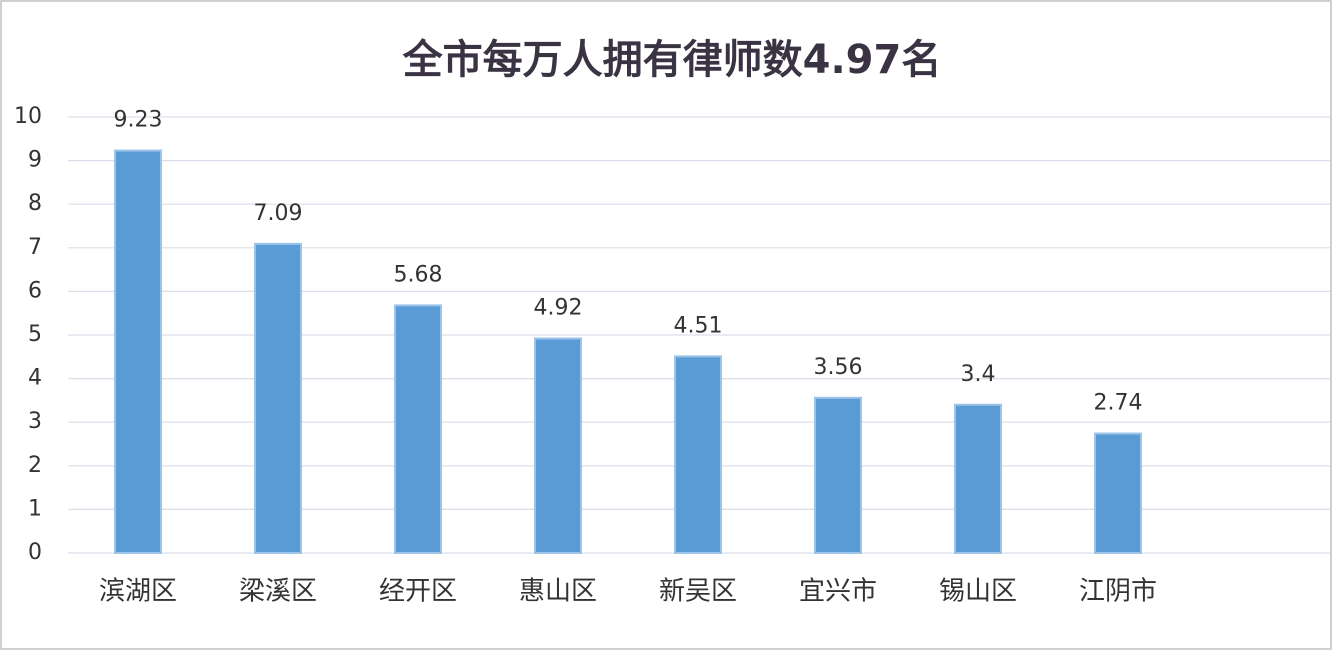 The image size is (1332, 650). I want to click on value-label: 4.51, so click(698, 325).